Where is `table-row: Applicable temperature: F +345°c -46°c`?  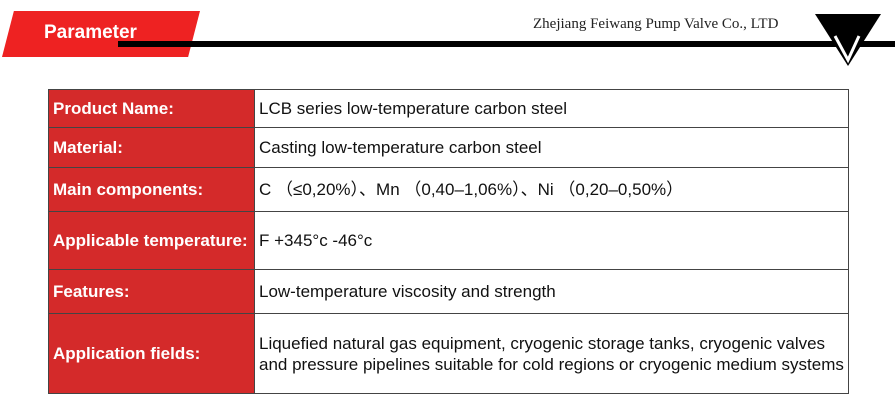 table-row: Applicable temperature: F +345°c -46°c is located at coordinates (448, 240).